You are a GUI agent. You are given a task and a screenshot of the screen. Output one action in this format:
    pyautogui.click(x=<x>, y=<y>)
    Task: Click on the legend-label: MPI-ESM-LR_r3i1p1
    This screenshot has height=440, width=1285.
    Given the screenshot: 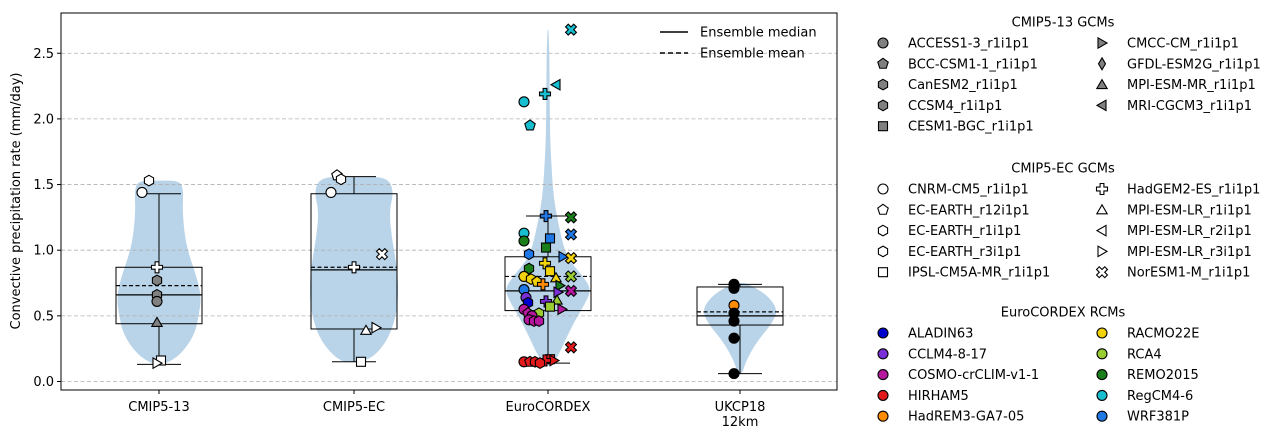 What is the action you would take?
    pyautogui.click(x=1189, y=252)
    